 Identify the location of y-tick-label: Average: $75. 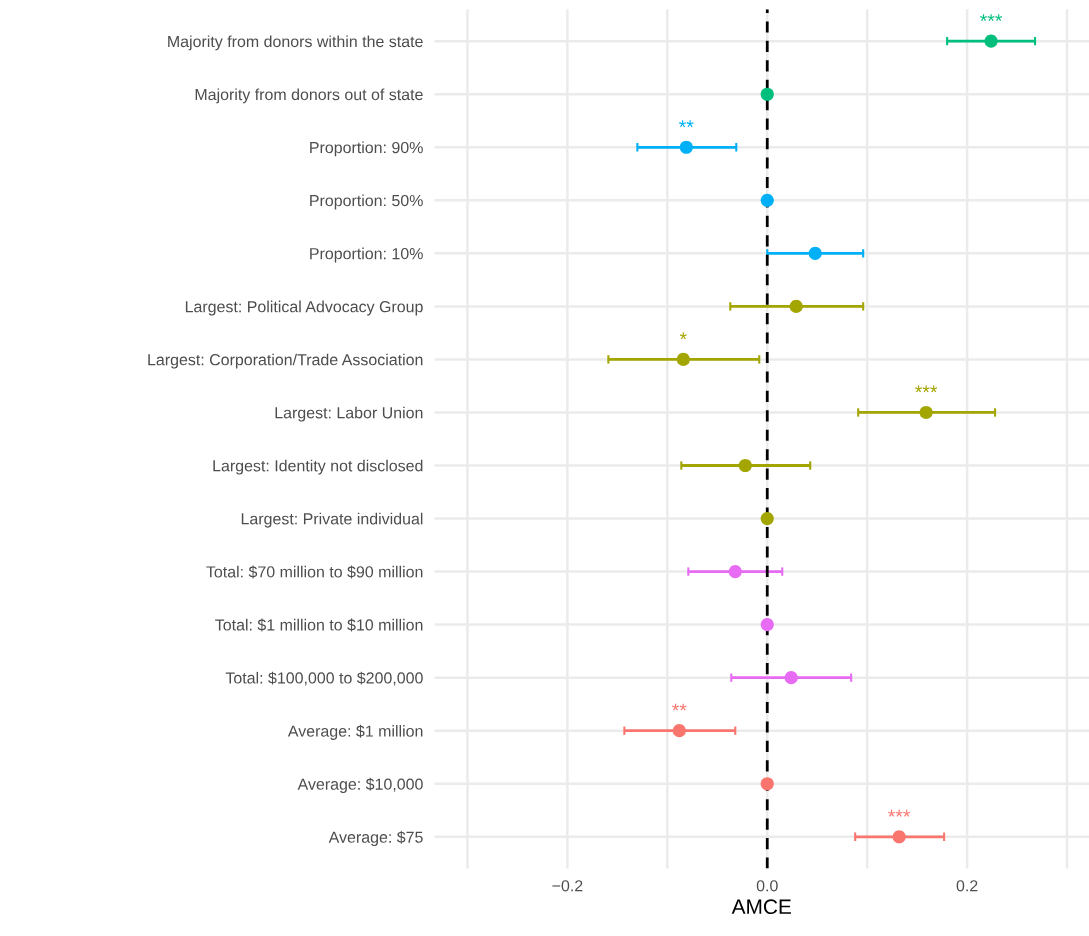
(375, 838).